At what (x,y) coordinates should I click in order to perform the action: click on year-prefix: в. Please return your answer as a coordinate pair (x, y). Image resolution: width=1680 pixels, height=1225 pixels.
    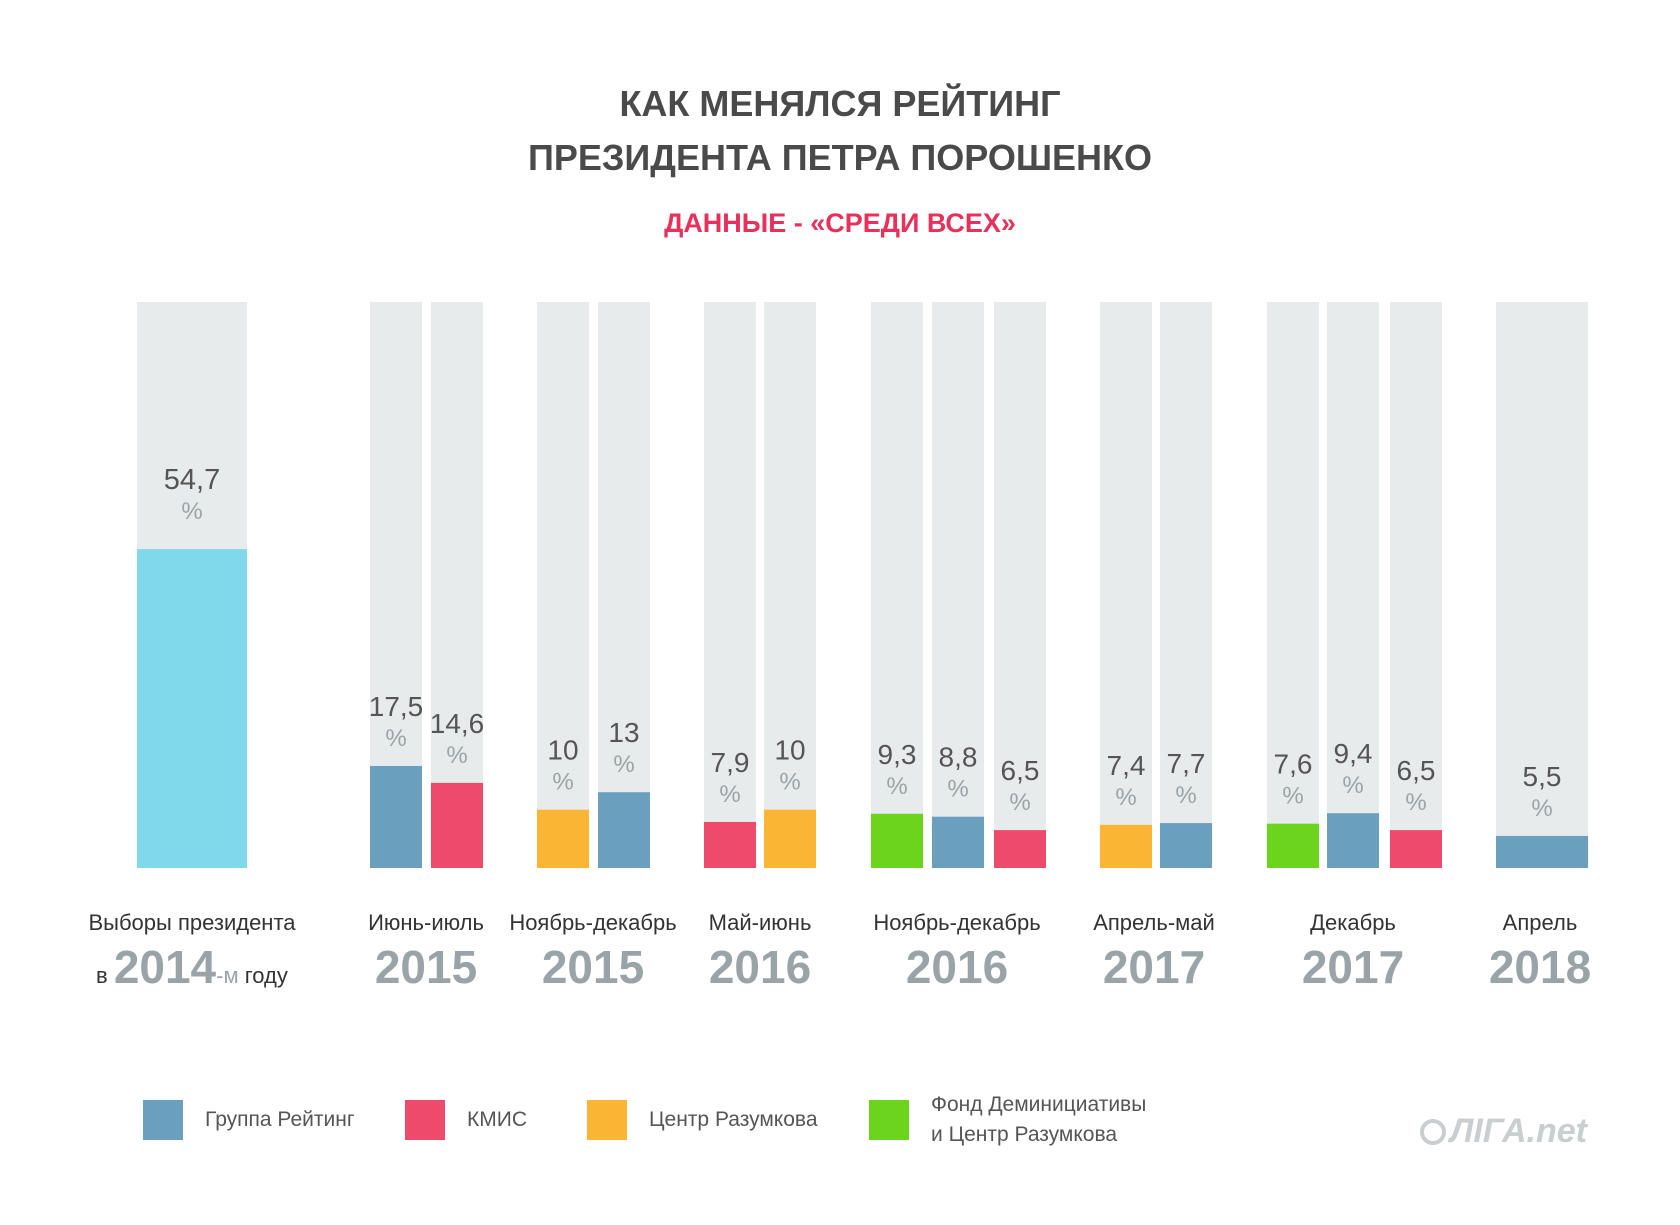
    Looking at the image, I should click on (102, 975).